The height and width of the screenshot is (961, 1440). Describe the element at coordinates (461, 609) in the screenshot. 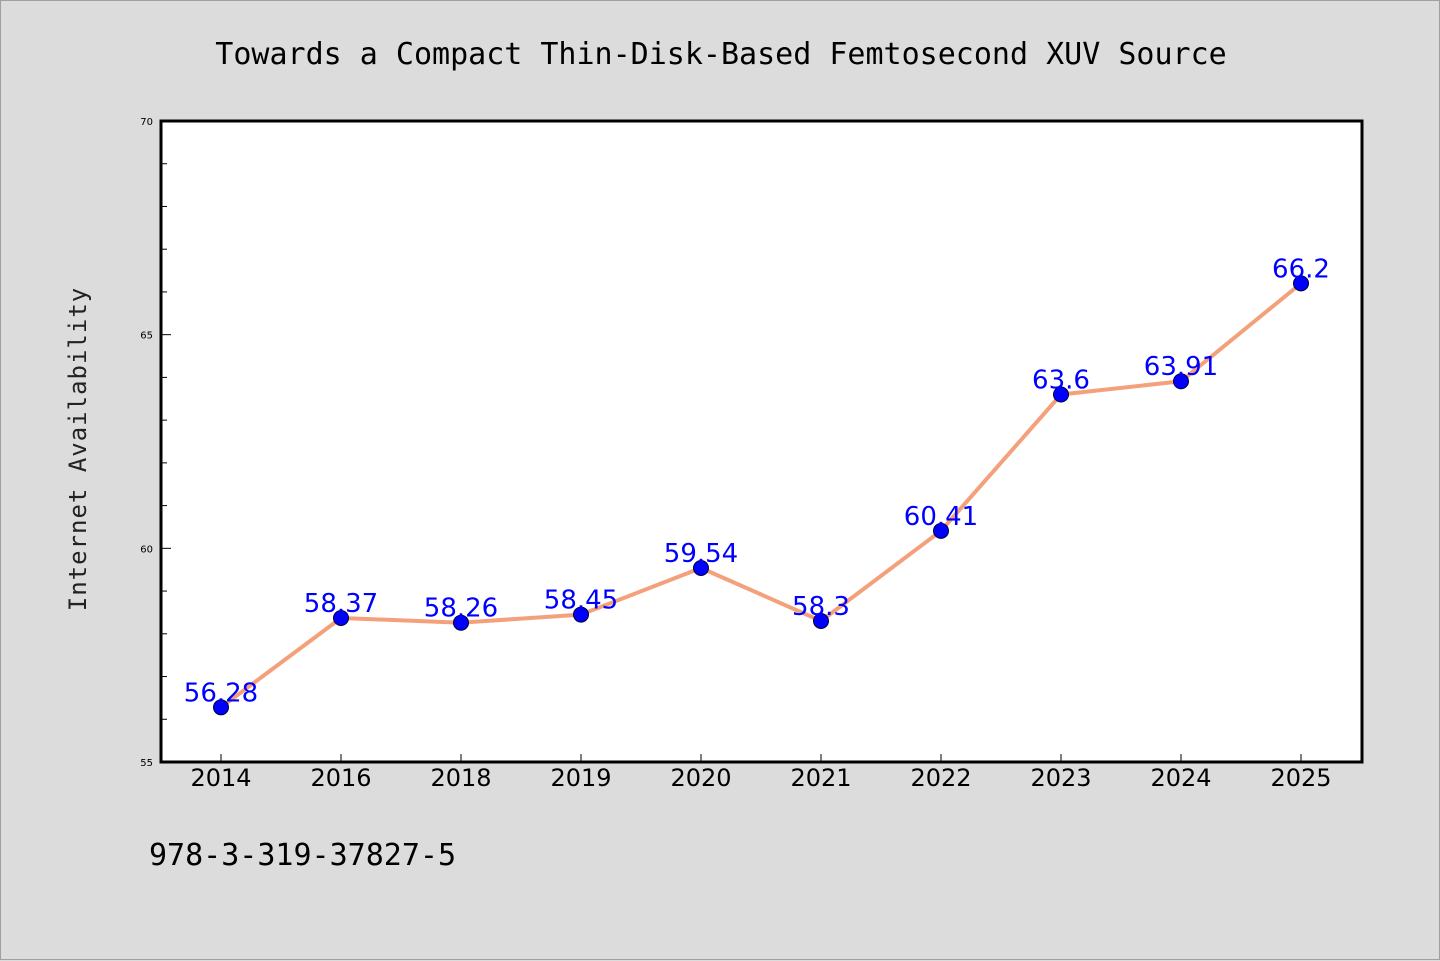

I see `data-label: 58.26` at that location.